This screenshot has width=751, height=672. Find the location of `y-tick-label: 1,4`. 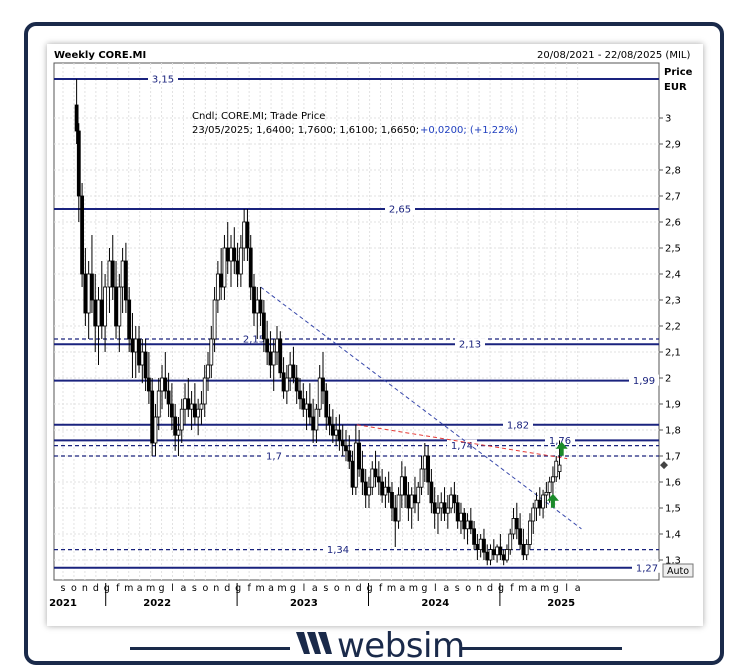

y-tick-label: 1,4 is located at coordinates (673, 535).